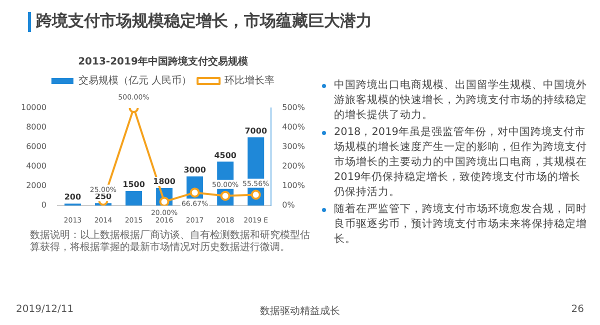 This screenshot has width=600, height=325. What do you see at coordinates (294, 147) in the screenshot?
I see `y2-tick-label: 300%` at bounding box center [294, 147].